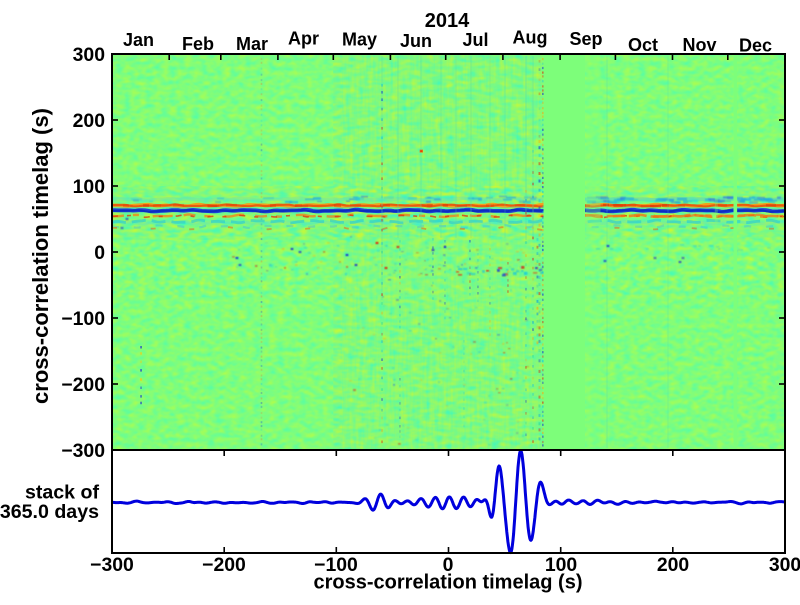  Describe the element at coordinates (303, 39) in the screenshot. I see `svg-text: Apr` at that location.